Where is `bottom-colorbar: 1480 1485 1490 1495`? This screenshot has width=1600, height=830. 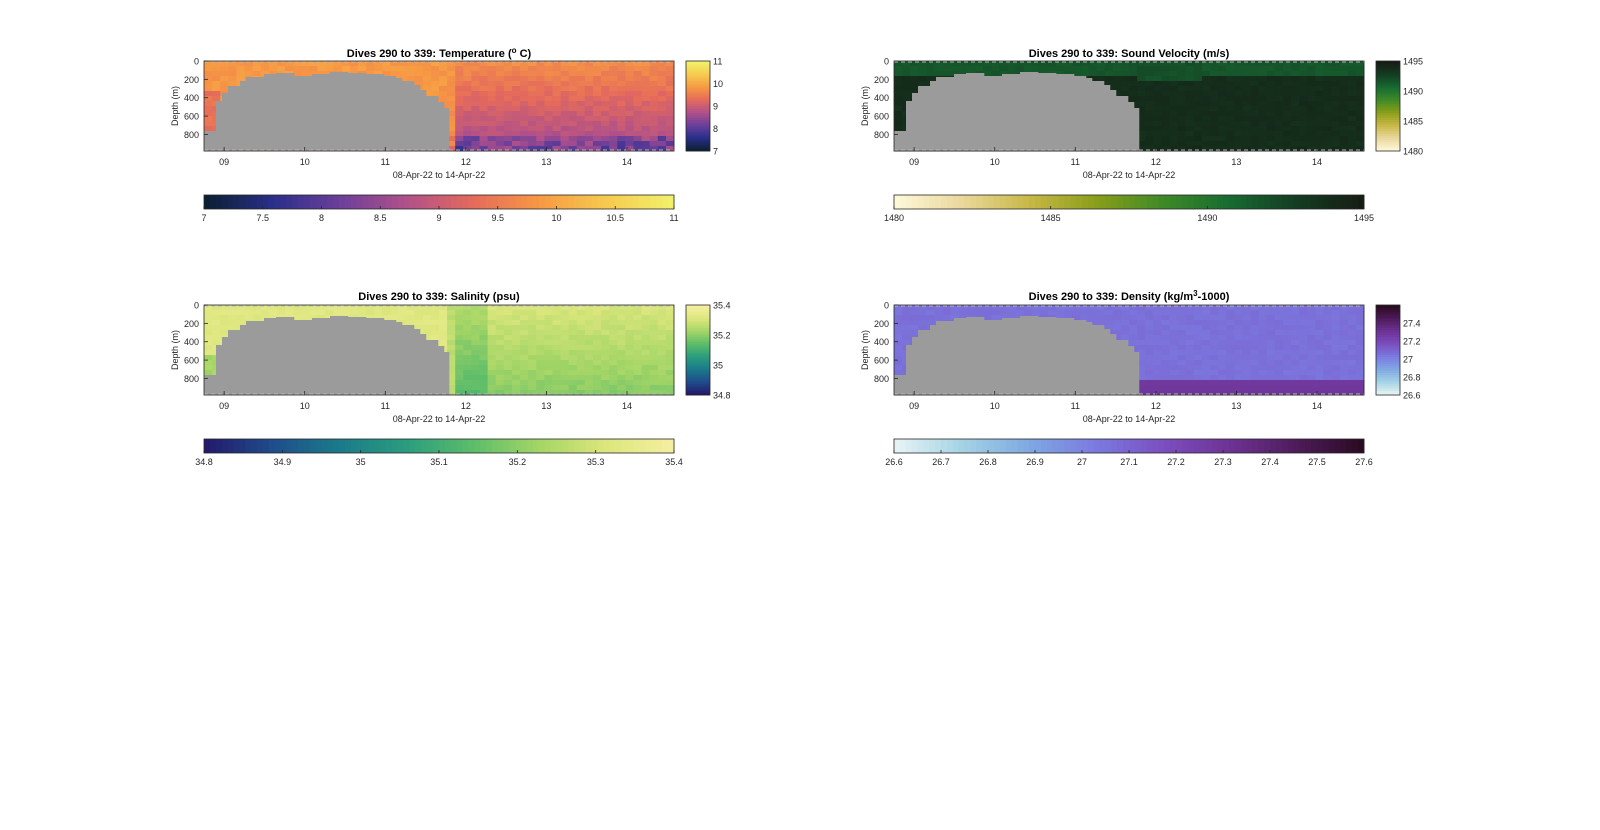 bottom-colorbar: 1480 1485 1490 1495 is located at coordinates (1129, 208).